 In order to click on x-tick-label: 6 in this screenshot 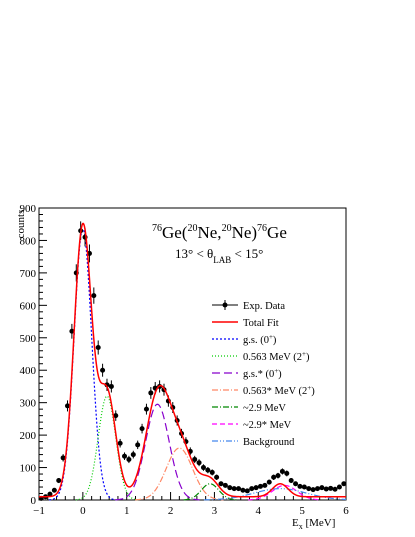, I will do `click(346, 511)`.